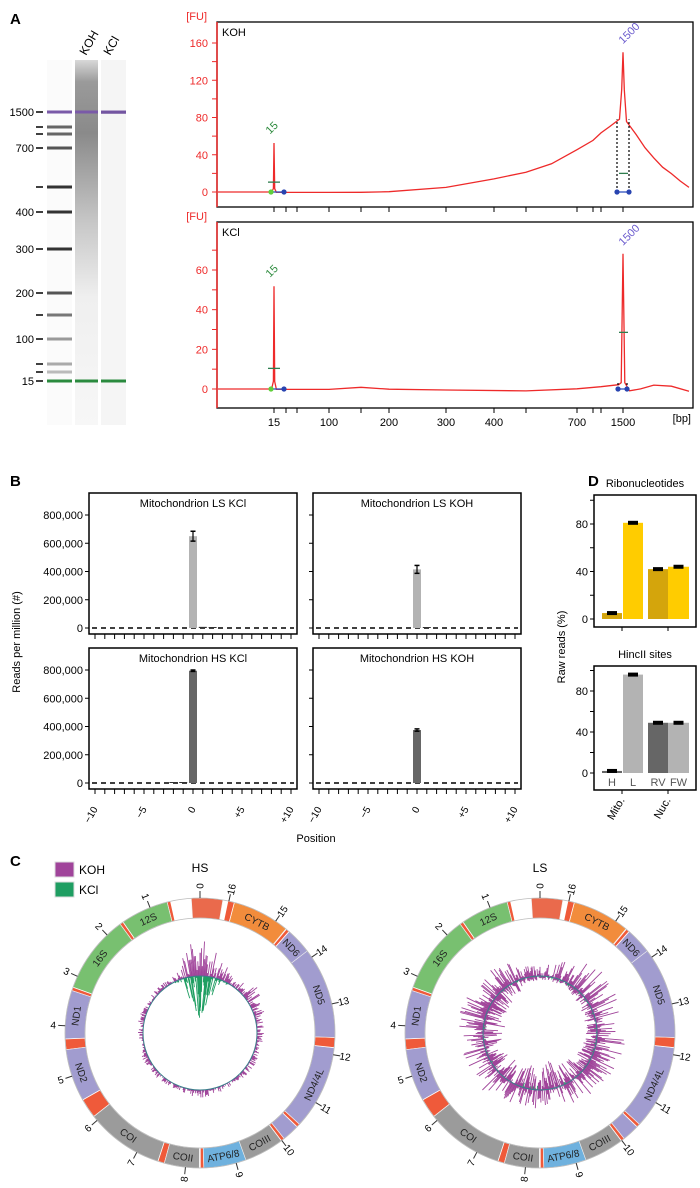  Describe the element at coordinates (232, 890) in the screenshot. I see `kb-tick-label: 16` at that location.